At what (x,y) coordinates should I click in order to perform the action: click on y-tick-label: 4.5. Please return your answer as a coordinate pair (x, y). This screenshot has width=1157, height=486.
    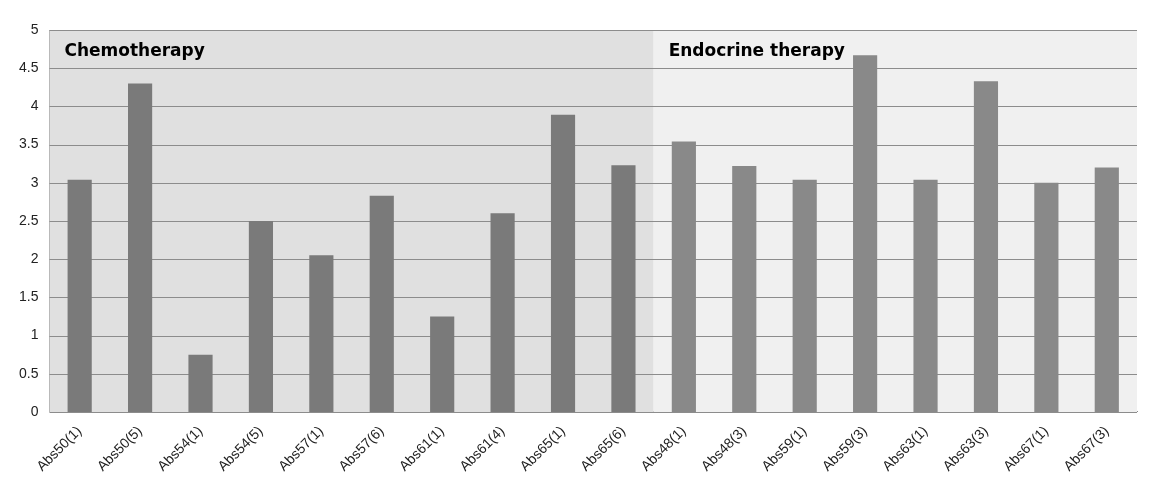
    Looking at the image, I should click on (28, 67).